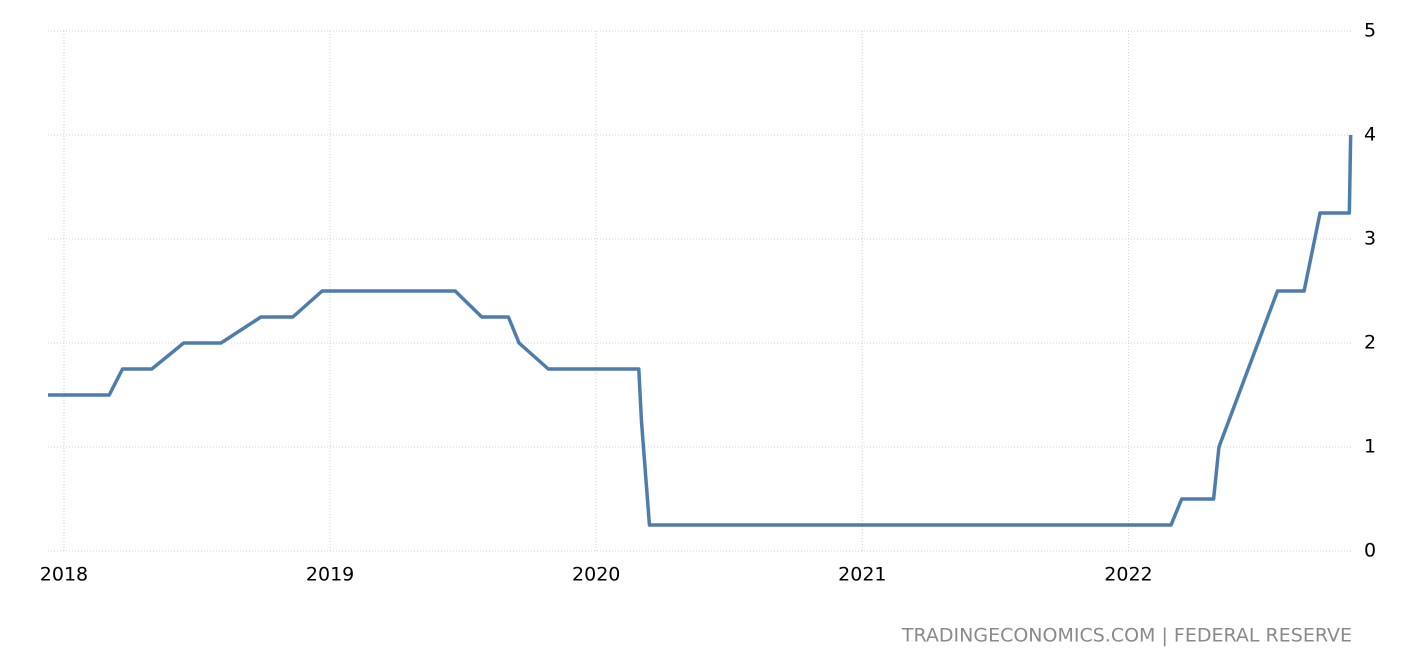 This screenshot has height=666, width=1412. I want to click on y-tick-label: 2, so click(1370, 343).